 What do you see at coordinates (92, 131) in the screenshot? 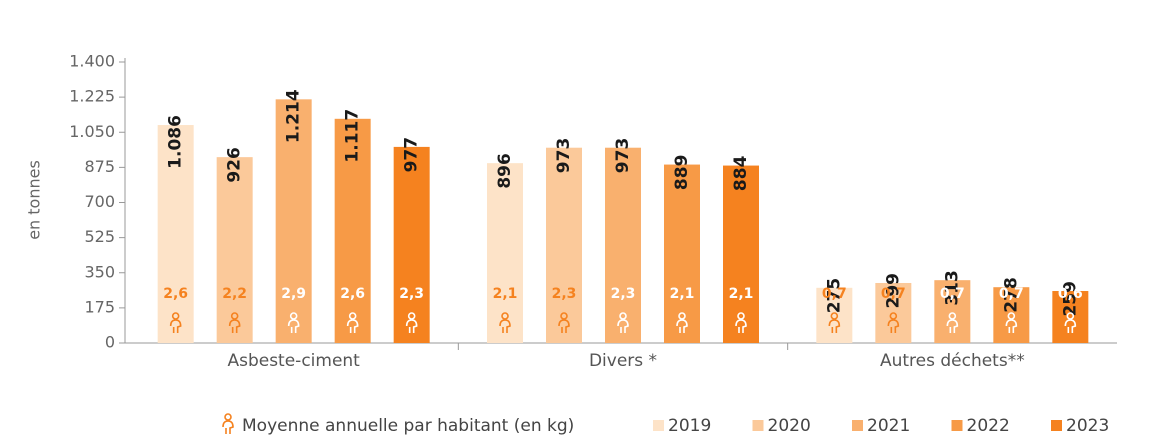
I see `y-tick-label: 1.050` at bounding box center [92, 131].